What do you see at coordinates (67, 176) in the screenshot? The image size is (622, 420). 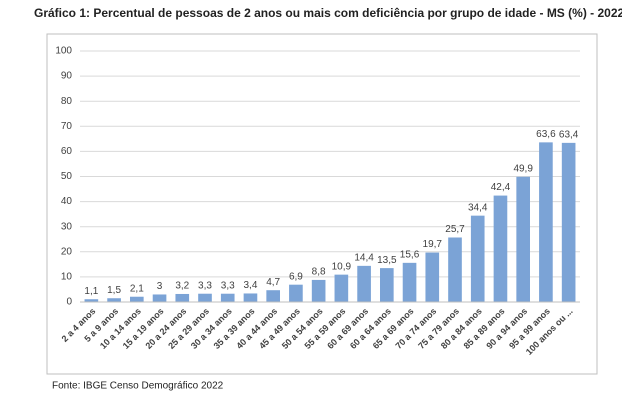 I see `y-tick-label: 50` at bounding box center [67, 176].